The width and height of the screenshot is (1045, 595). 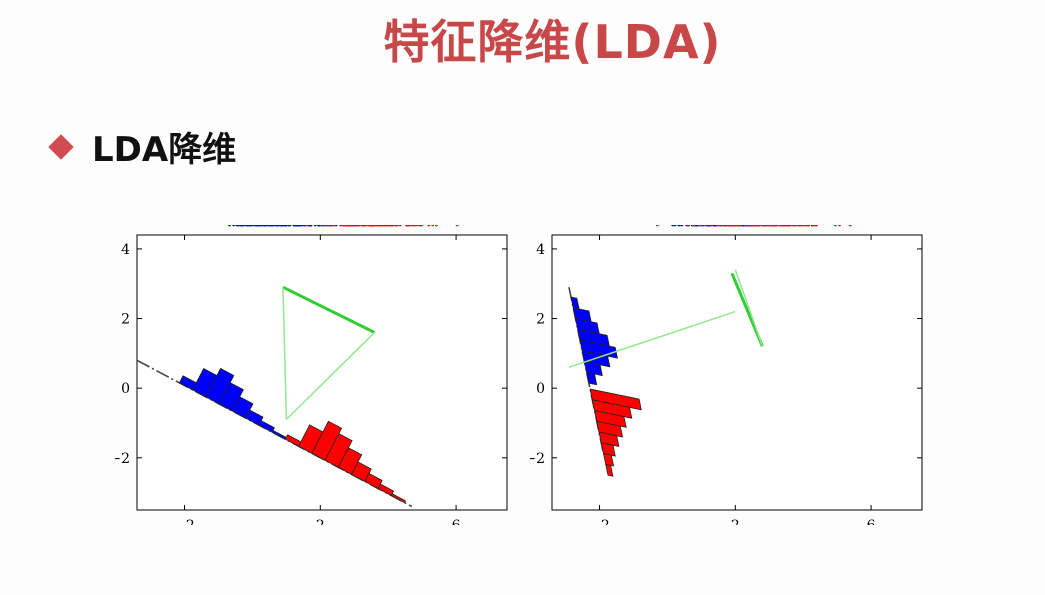 I want to click on x-tick-label: 6, so click(x=871, y=521).